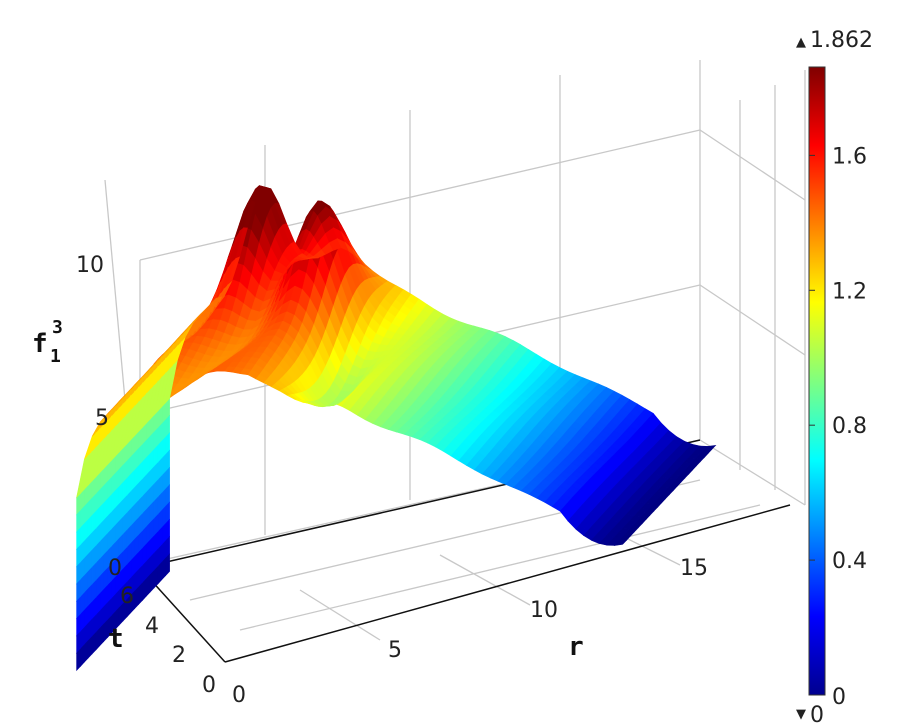 The height and width of the screenshot is (727, 903). I want to click on r-tick-label: 15, so click(694, 568).